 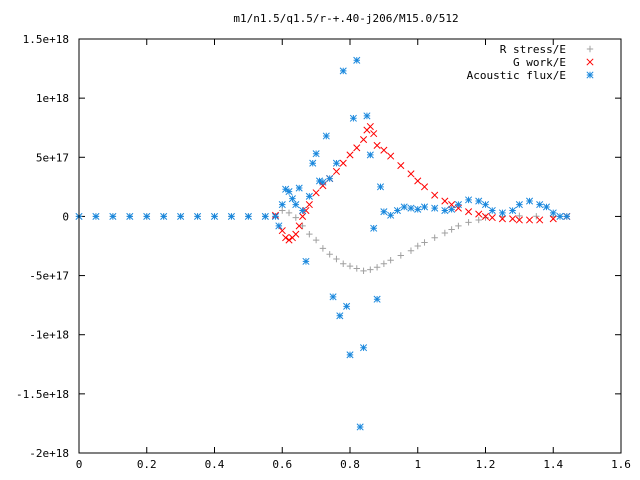 I want to click on y-tick-label: -1e+18, so click(x=49, y=335).